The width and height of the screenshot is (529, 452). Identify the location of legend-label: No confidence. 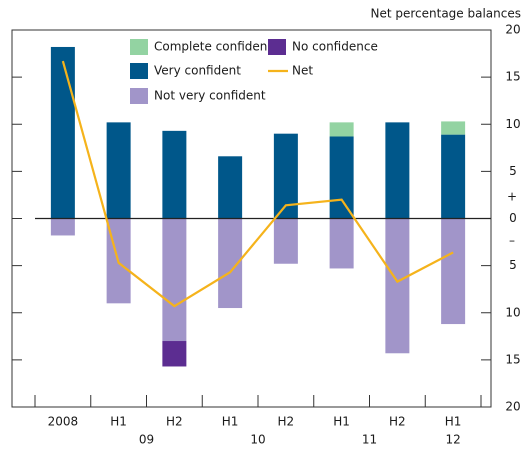
(335, 47).